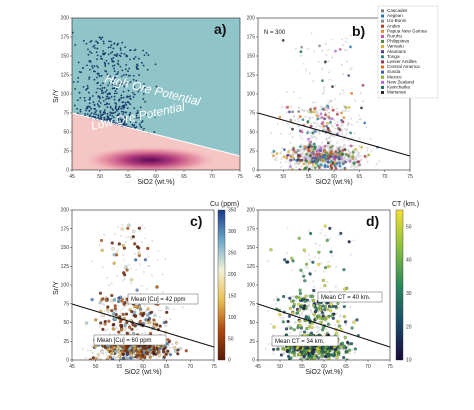 The image size is (474, 410). What do you see at coordinates (65, 76) in the screenshot?
I see `panel-0-ytick-label: 125` at bounding box center [65, 76].